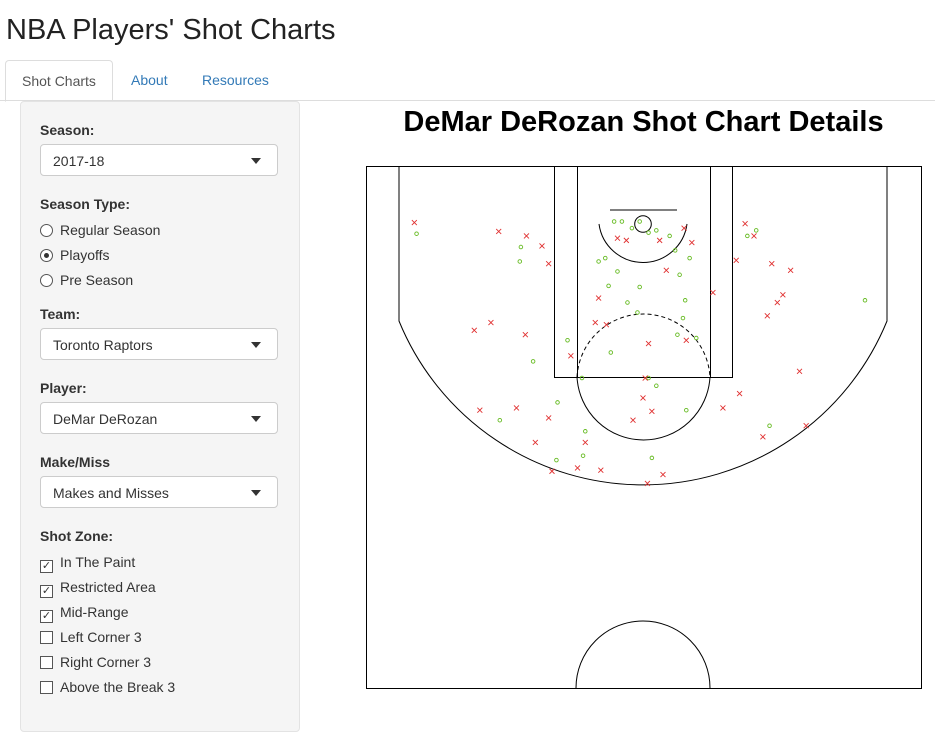 The image size is (937, 748). I want to click on checkbox-option: Left Corner 3, so click(91, 637).